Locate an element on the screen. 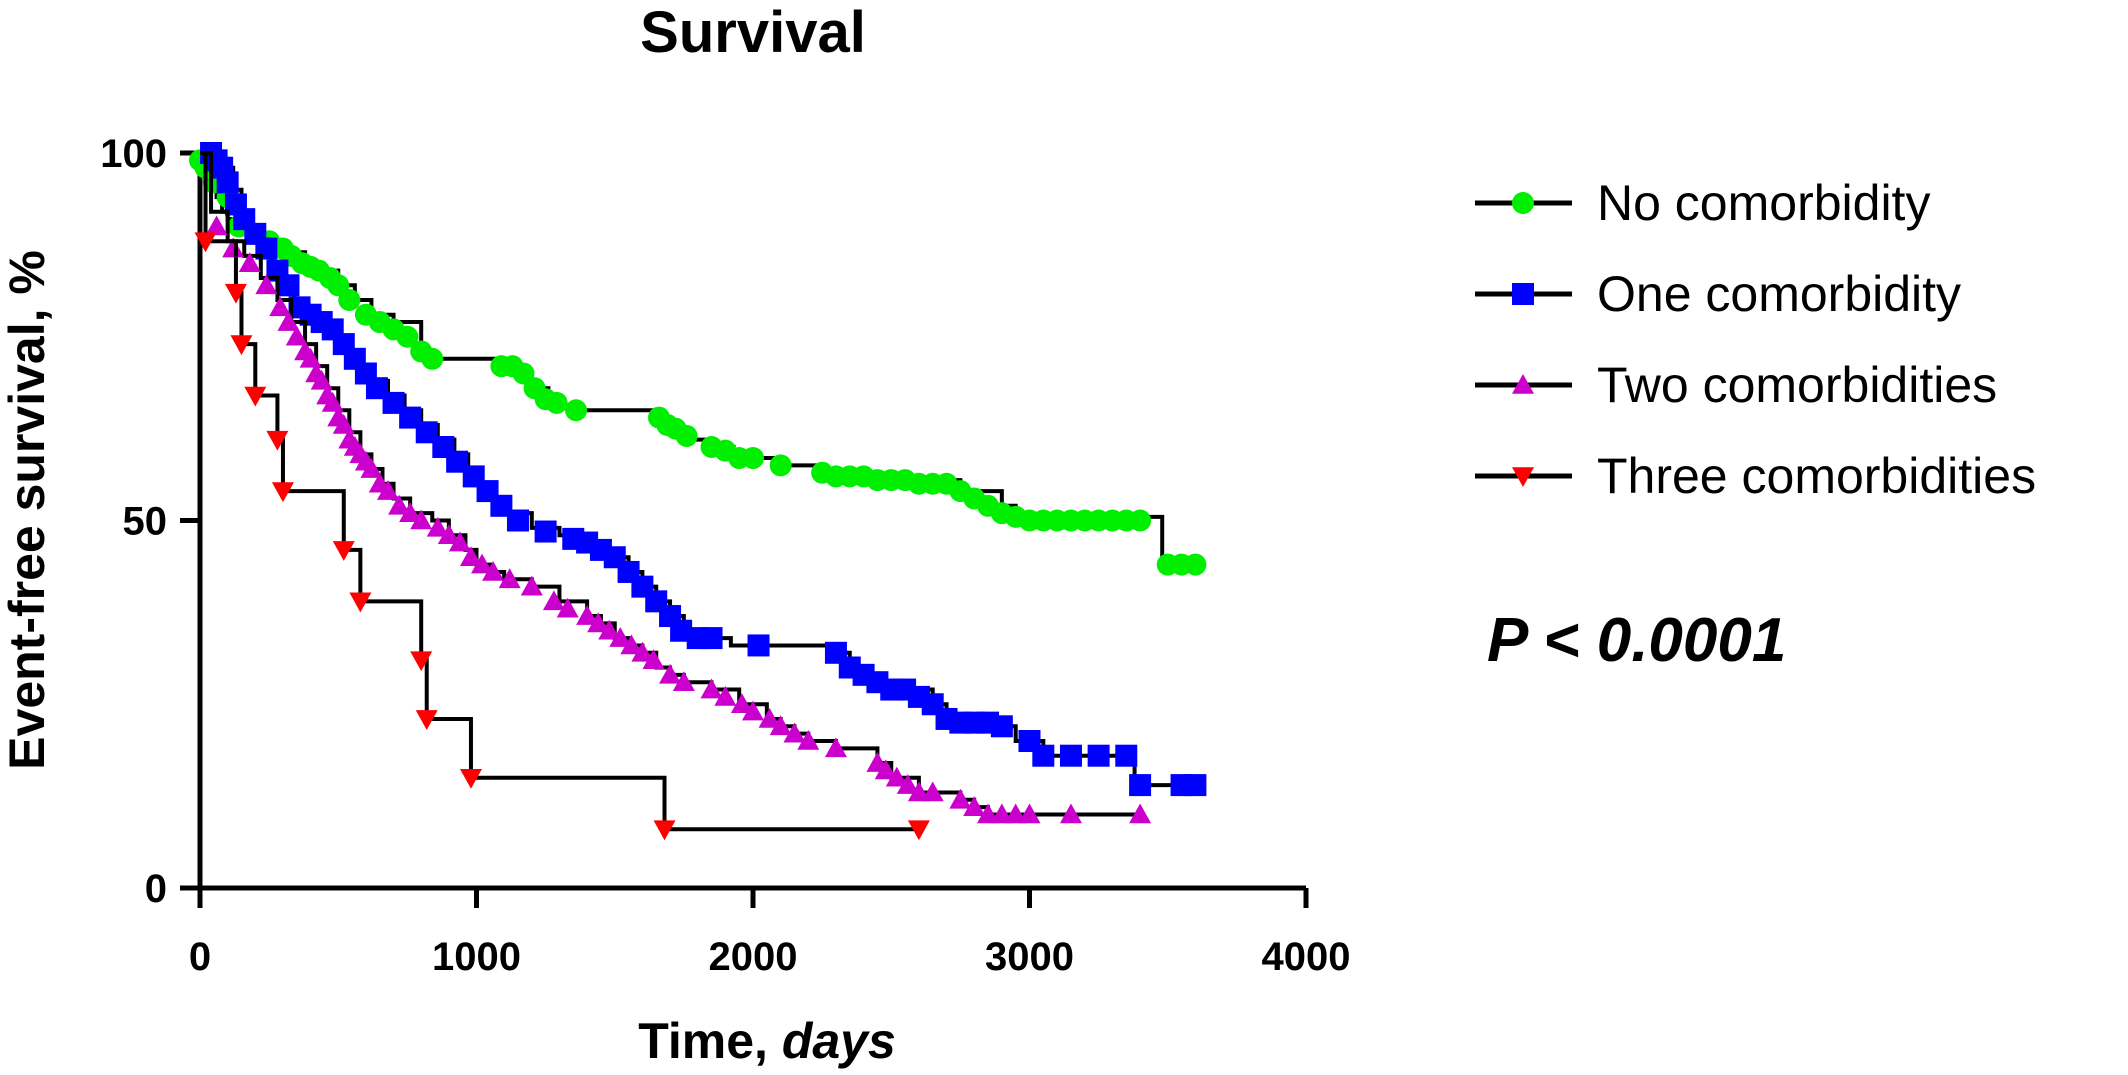 This screenshot has width=2128, height=1075. chart-title: Survival is located at coordinates (753, 32).